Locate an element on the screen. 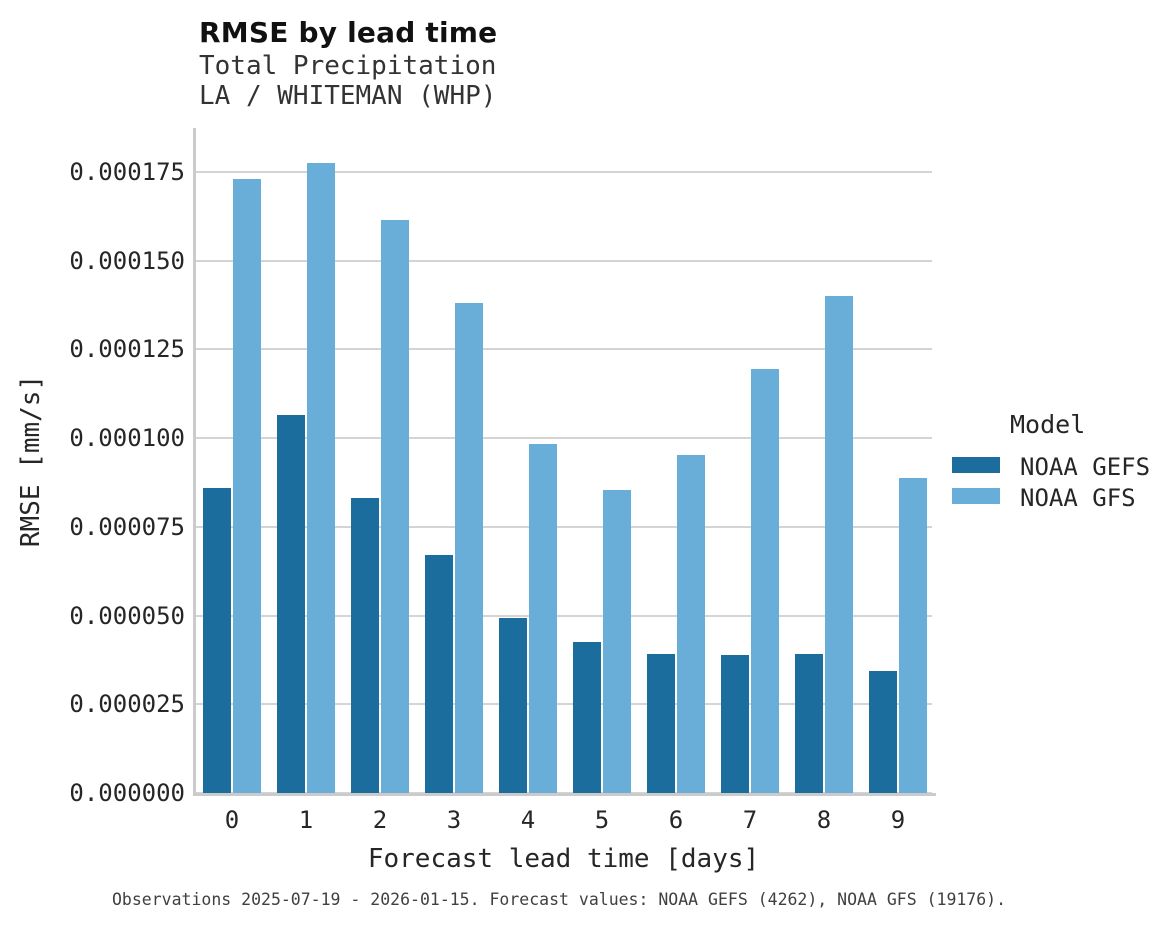  bar-noaa-gfs-day9 is located at coordinates (913, 635).